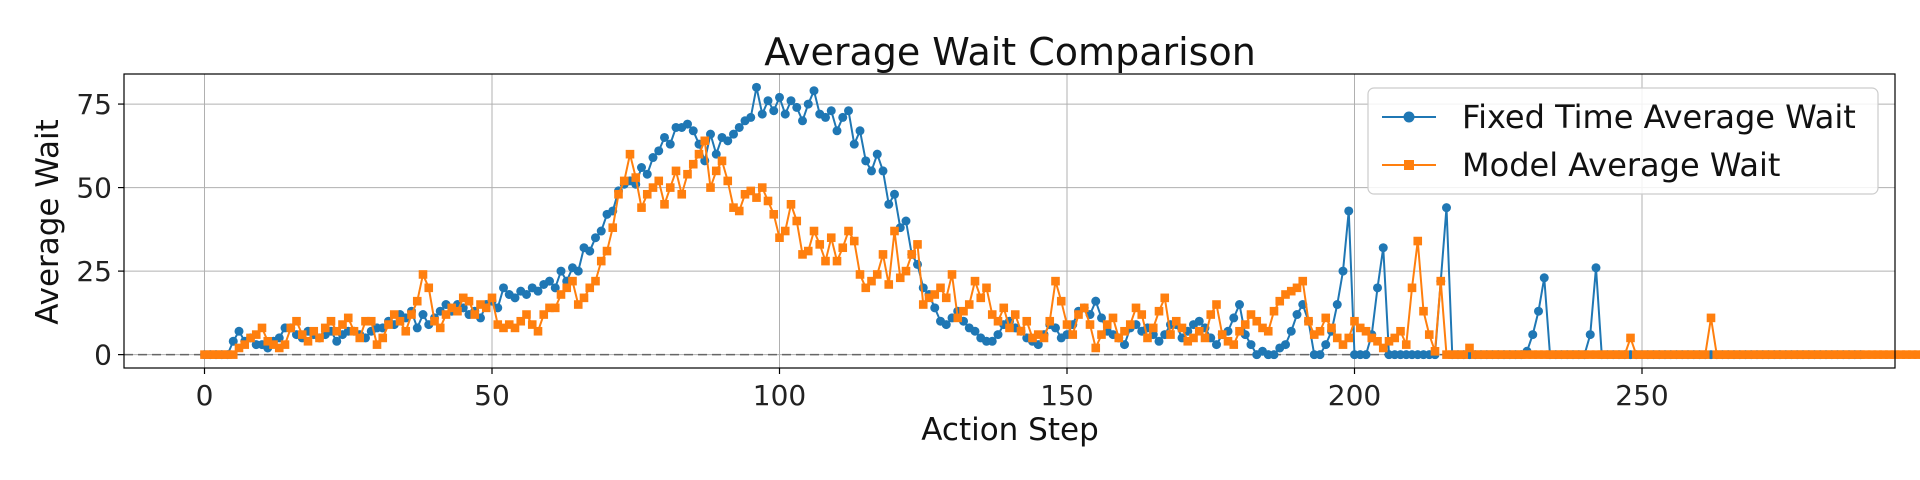  Describe the element at coordinates (1010, 52) in the screenshot. I see `chart-title: Average Wait Comparison` at that location.